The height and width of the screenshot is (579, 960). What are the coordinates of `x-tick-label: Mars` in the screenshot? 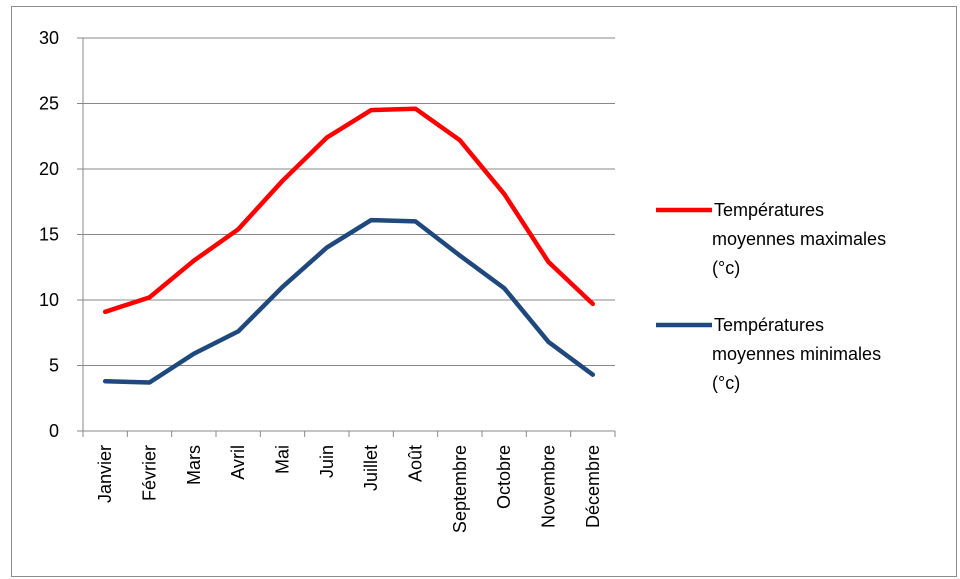 It's located at (194, 465).